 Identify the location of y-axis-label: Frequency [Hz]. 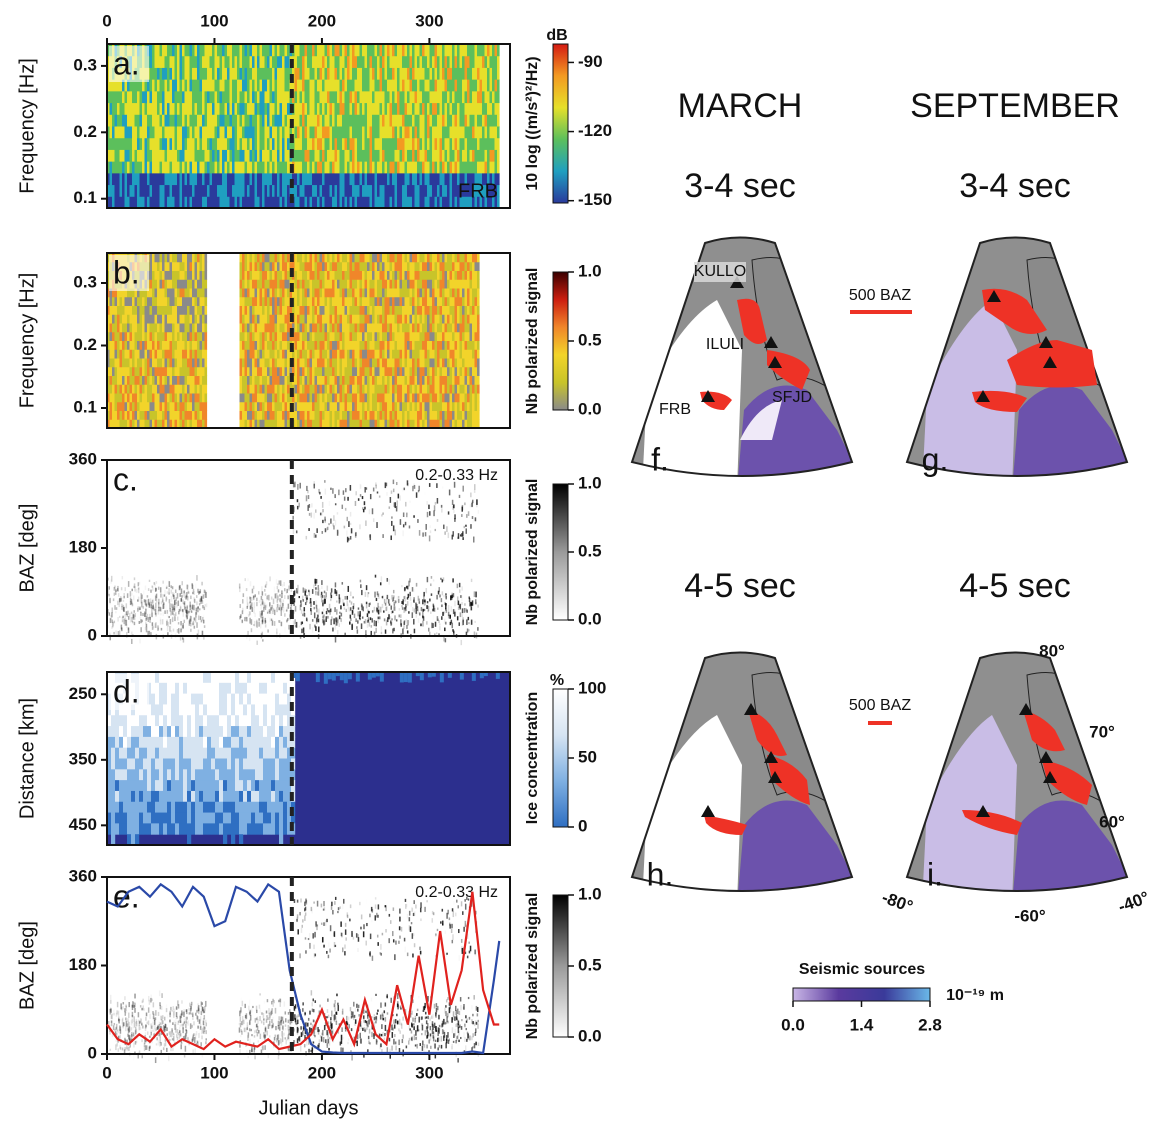
(27, 126).